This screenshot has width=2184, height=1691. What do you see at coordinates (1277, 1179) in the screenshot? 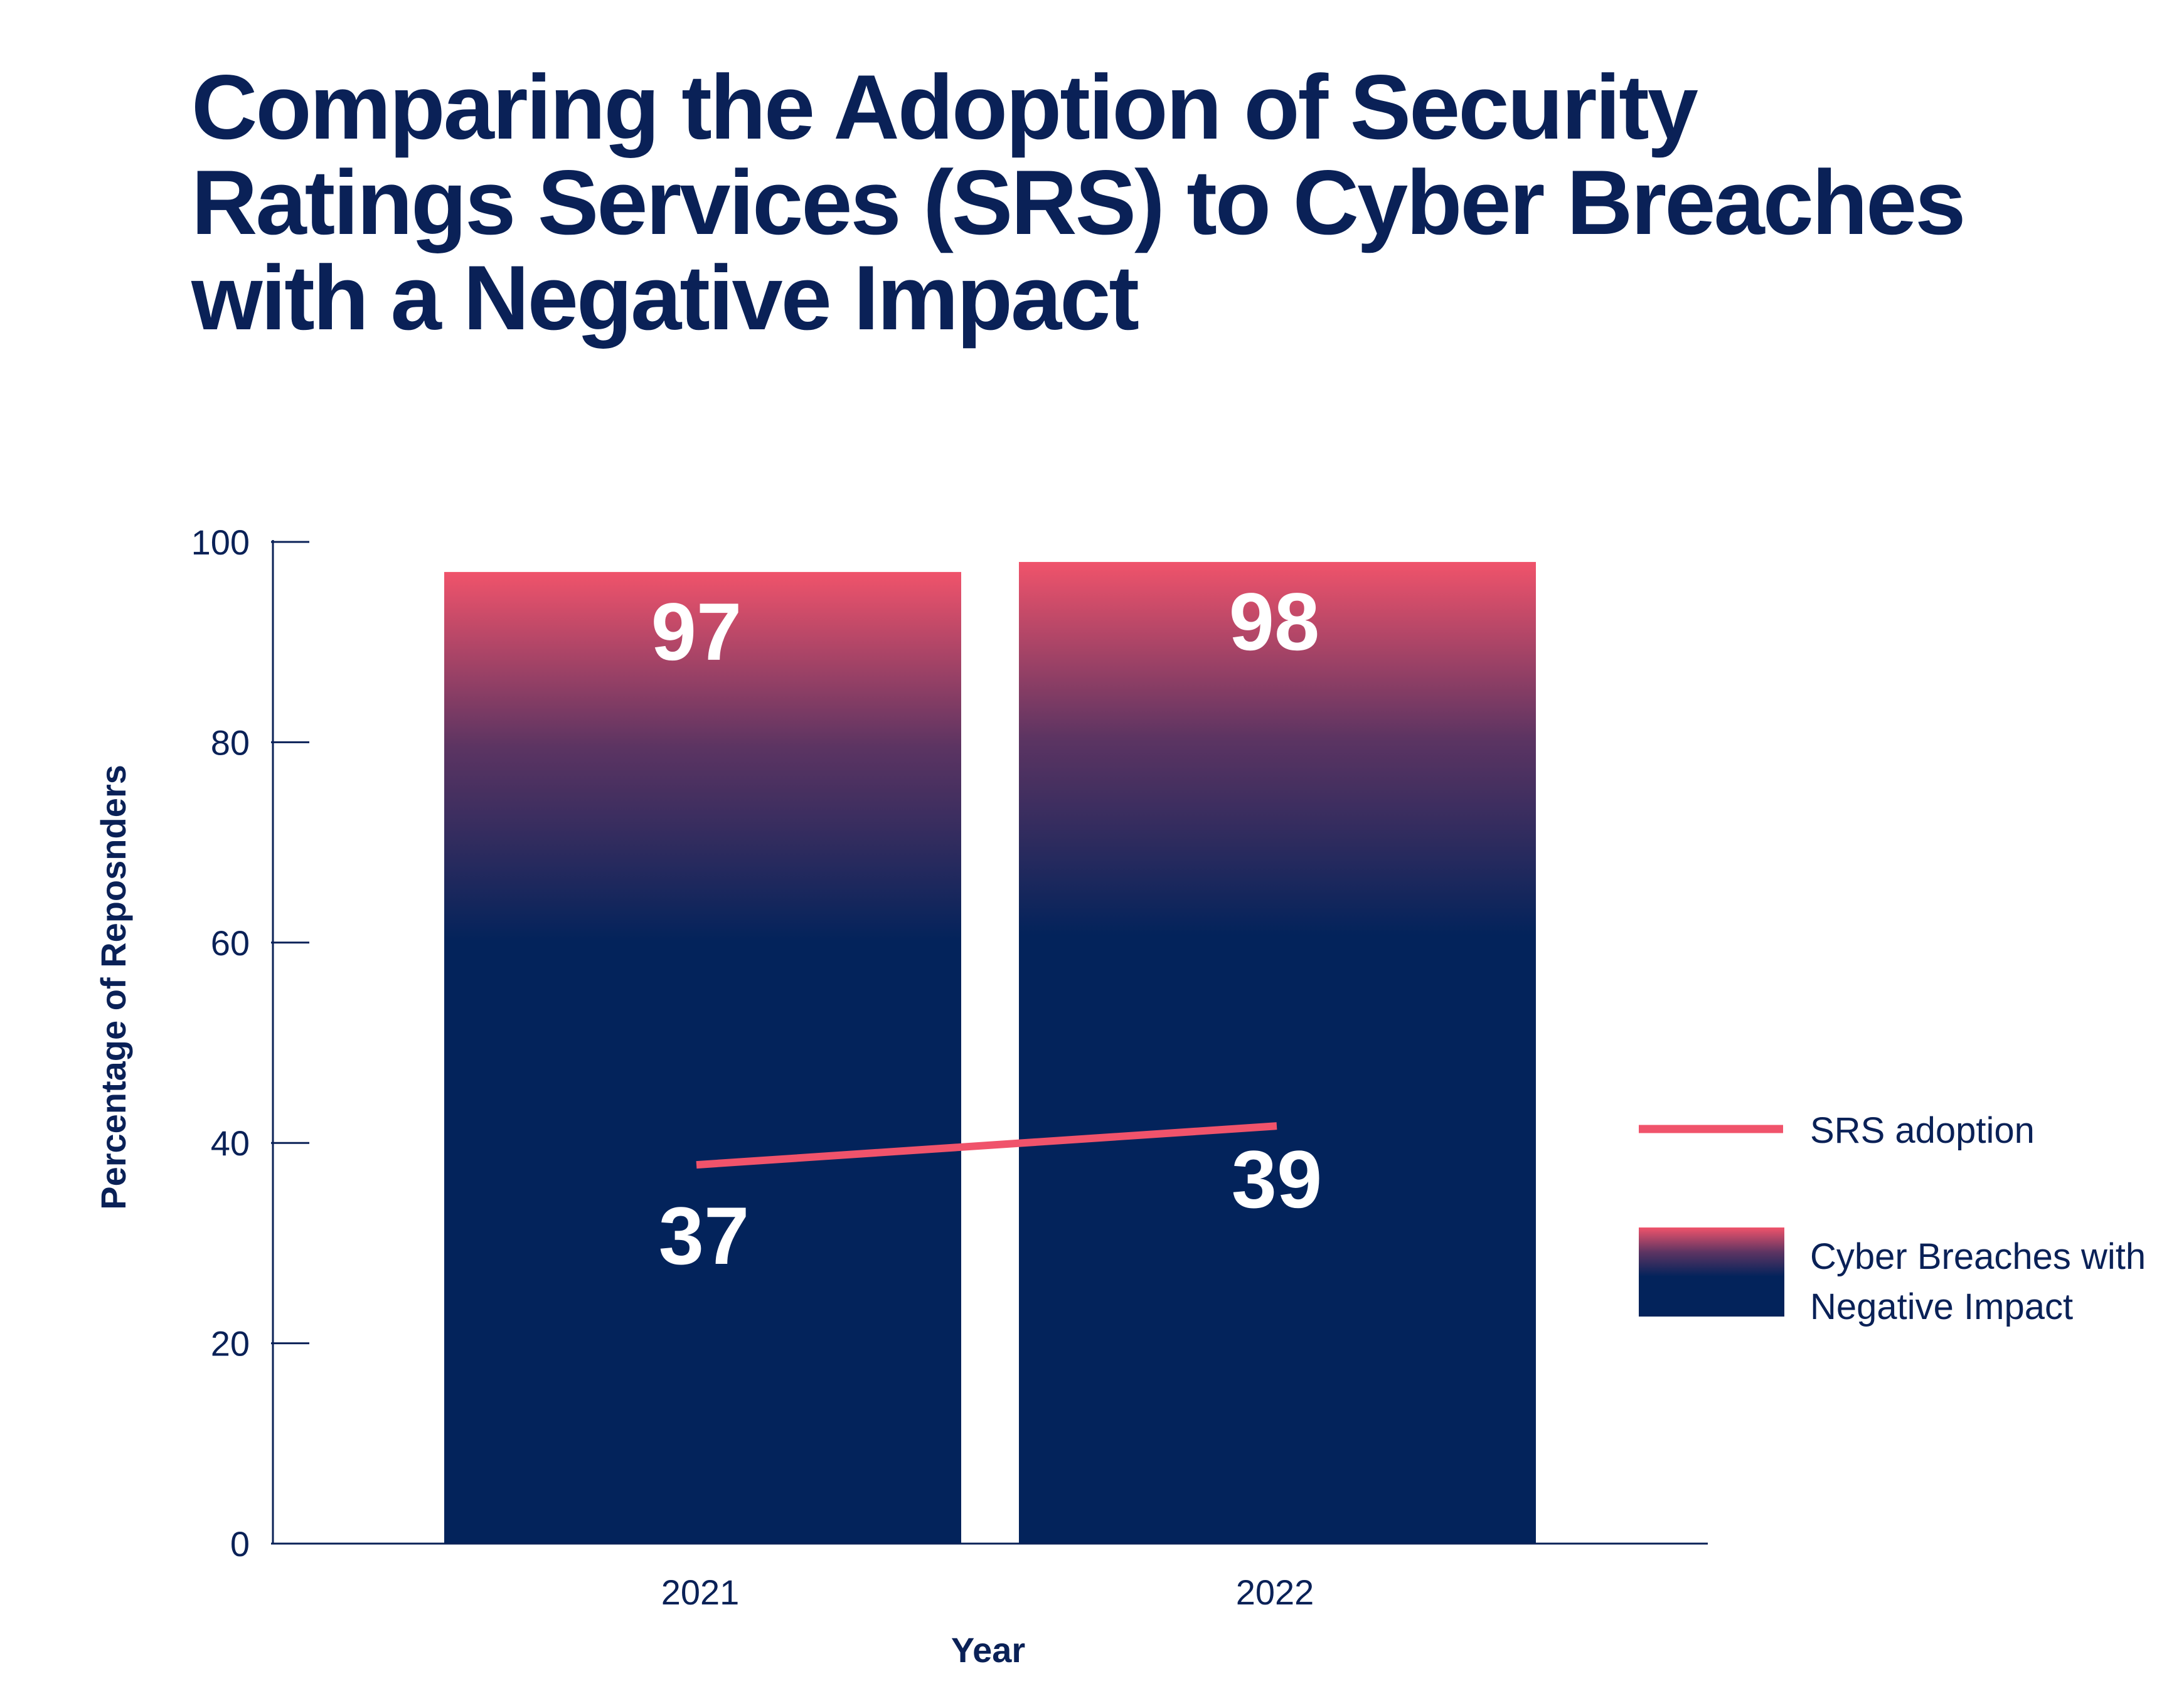
I see `line-value-label-2022: 39` at bounding box center [1277, 1179].